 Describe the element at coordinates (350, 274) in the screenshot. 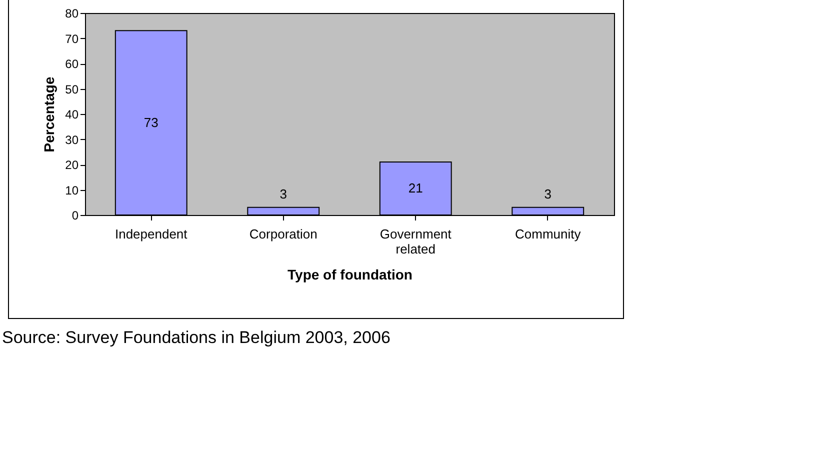

I see `x-axis-title: Type of foundation` at that location.